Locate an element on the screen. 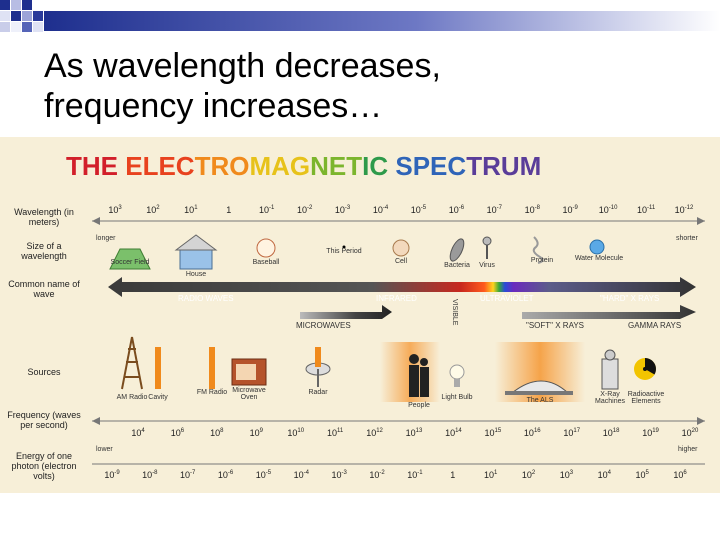 This screenshot has width=720, height=540. microwave-arrow is located at coordinates (346, 312).